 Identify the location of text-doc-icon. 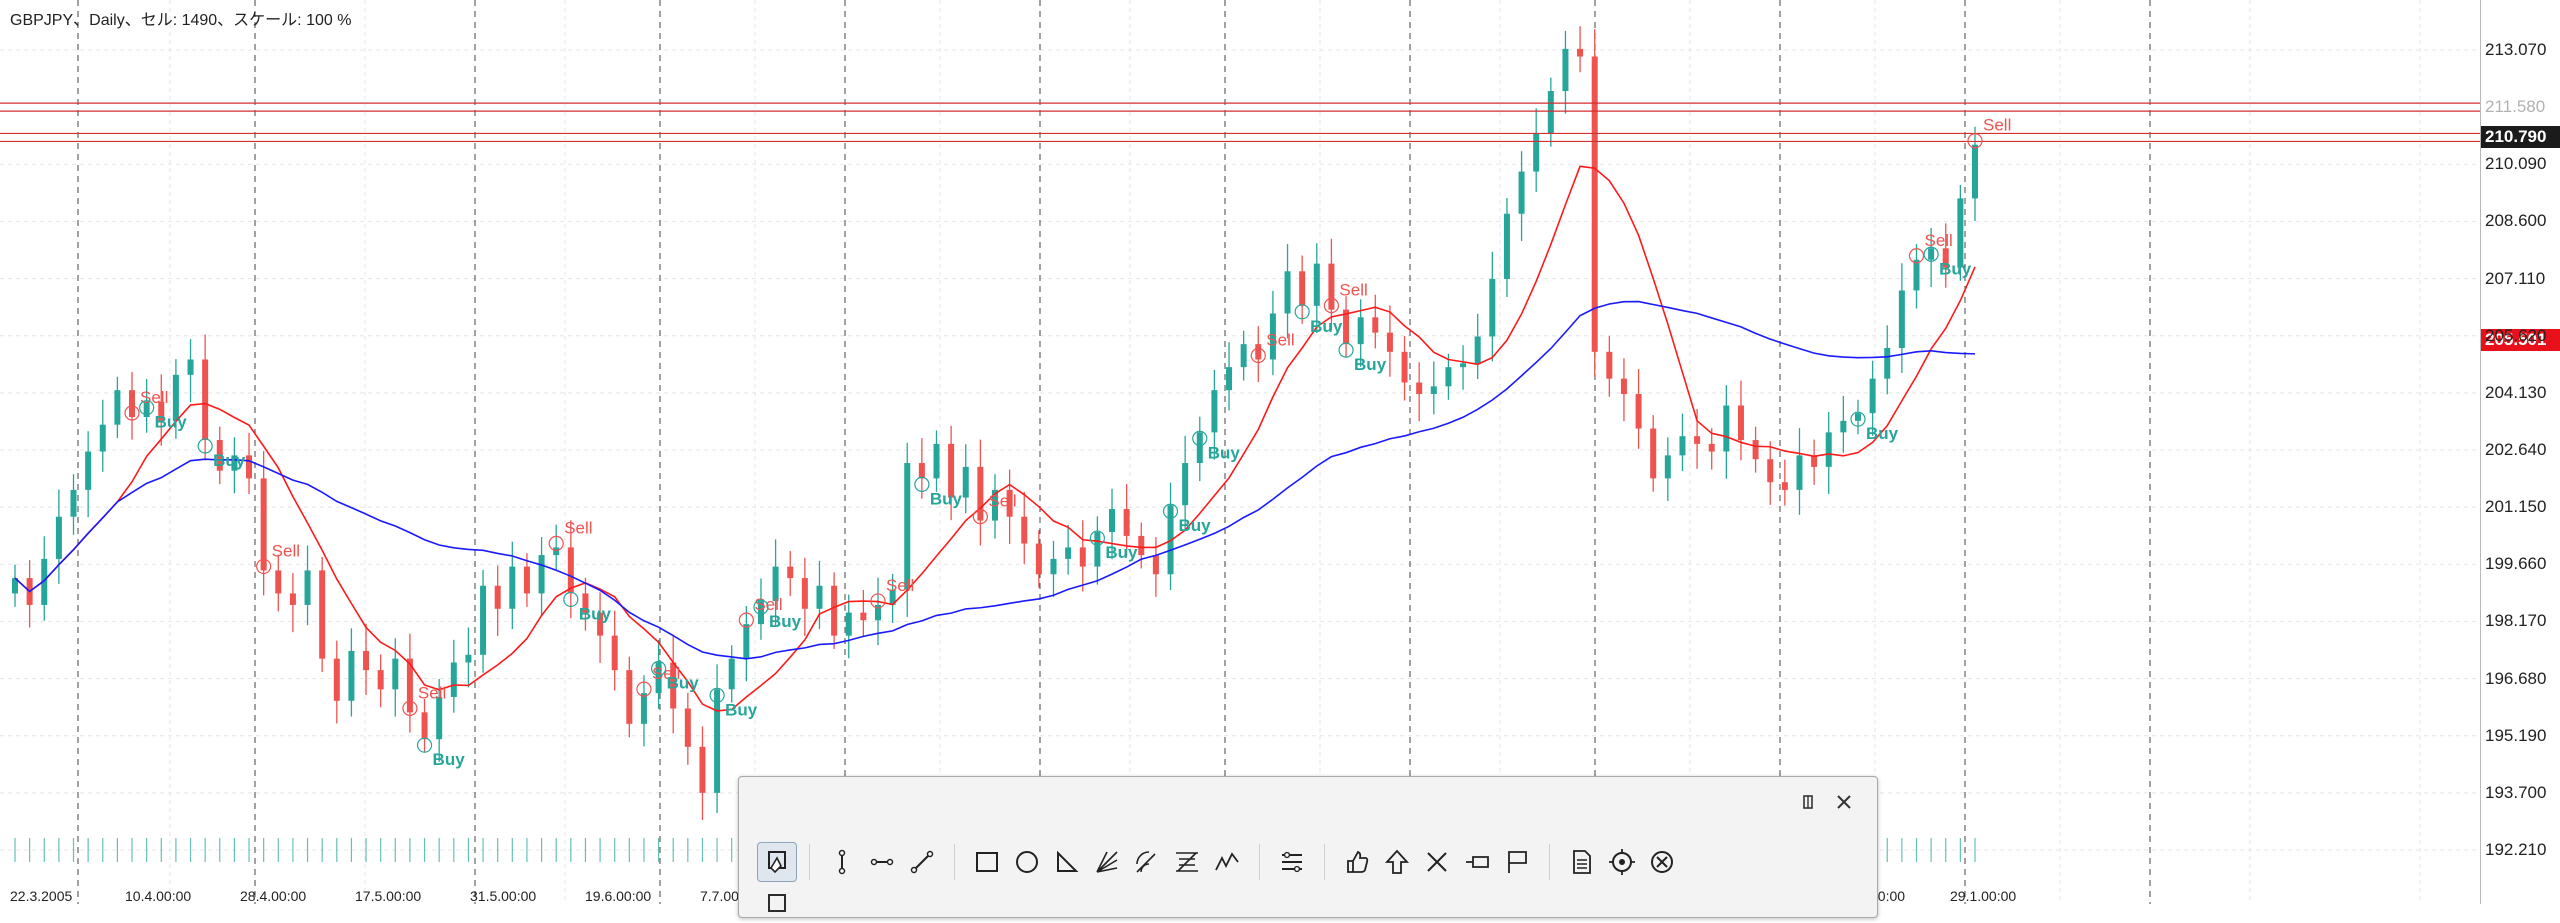
(1582, 862).